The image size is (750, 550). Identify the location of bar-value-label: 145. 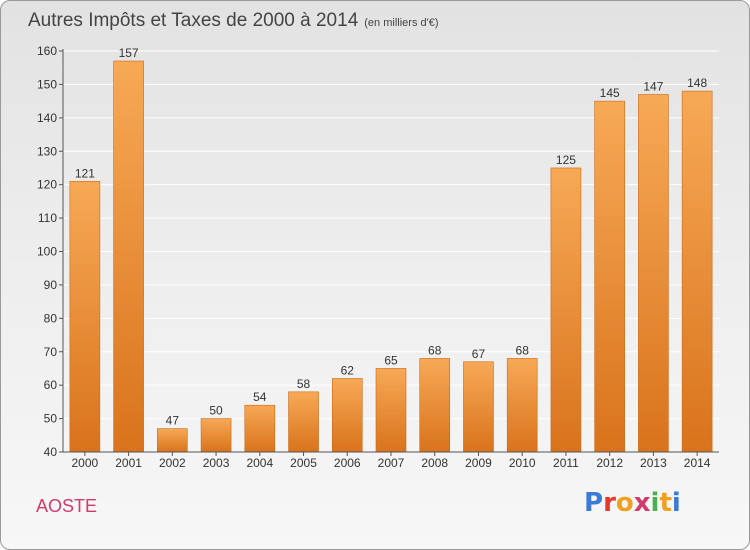
(610, 93).